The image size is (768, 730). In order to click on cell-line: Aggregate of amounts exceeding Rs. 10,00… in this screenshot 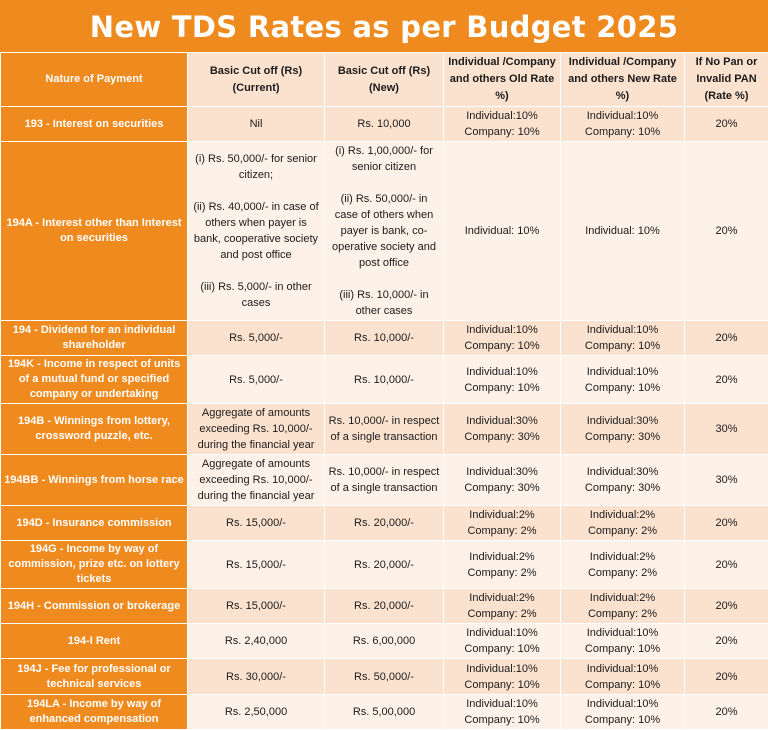, I will do `click(256, 429)`.